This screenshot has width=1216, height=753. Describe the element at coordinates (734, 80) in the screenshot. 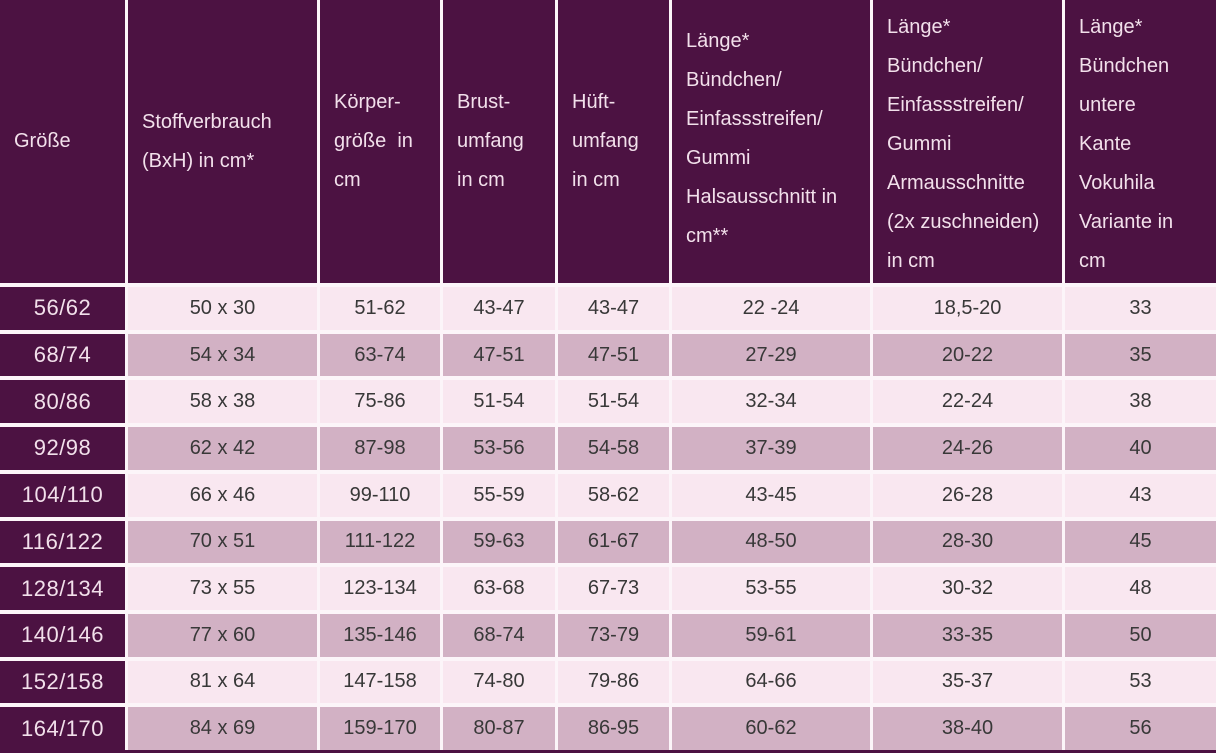

I see `header-line: Bündchen/` at that location.